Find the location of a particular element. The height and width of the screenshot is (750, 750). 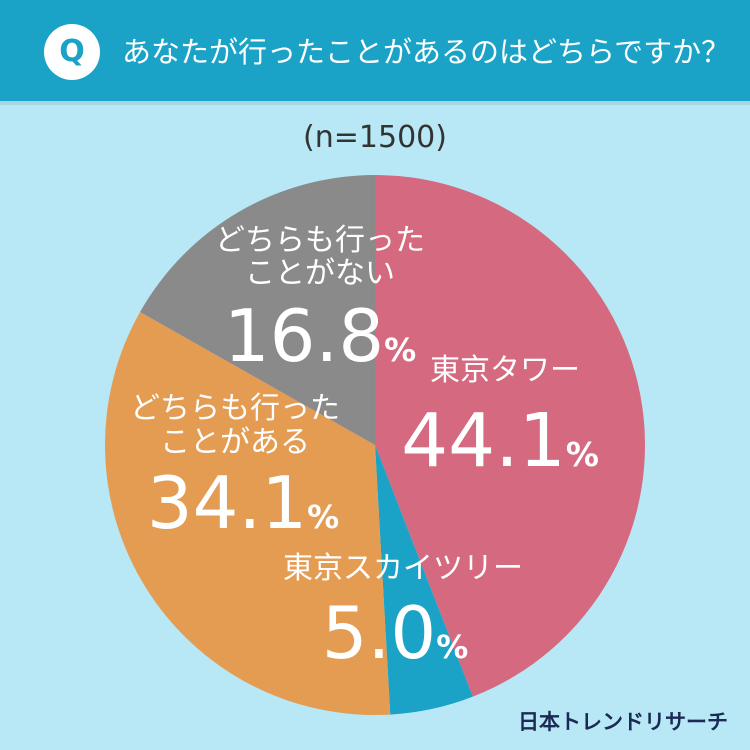

slice-label: 東京スカイツリー is located at coordinates (403, 568).